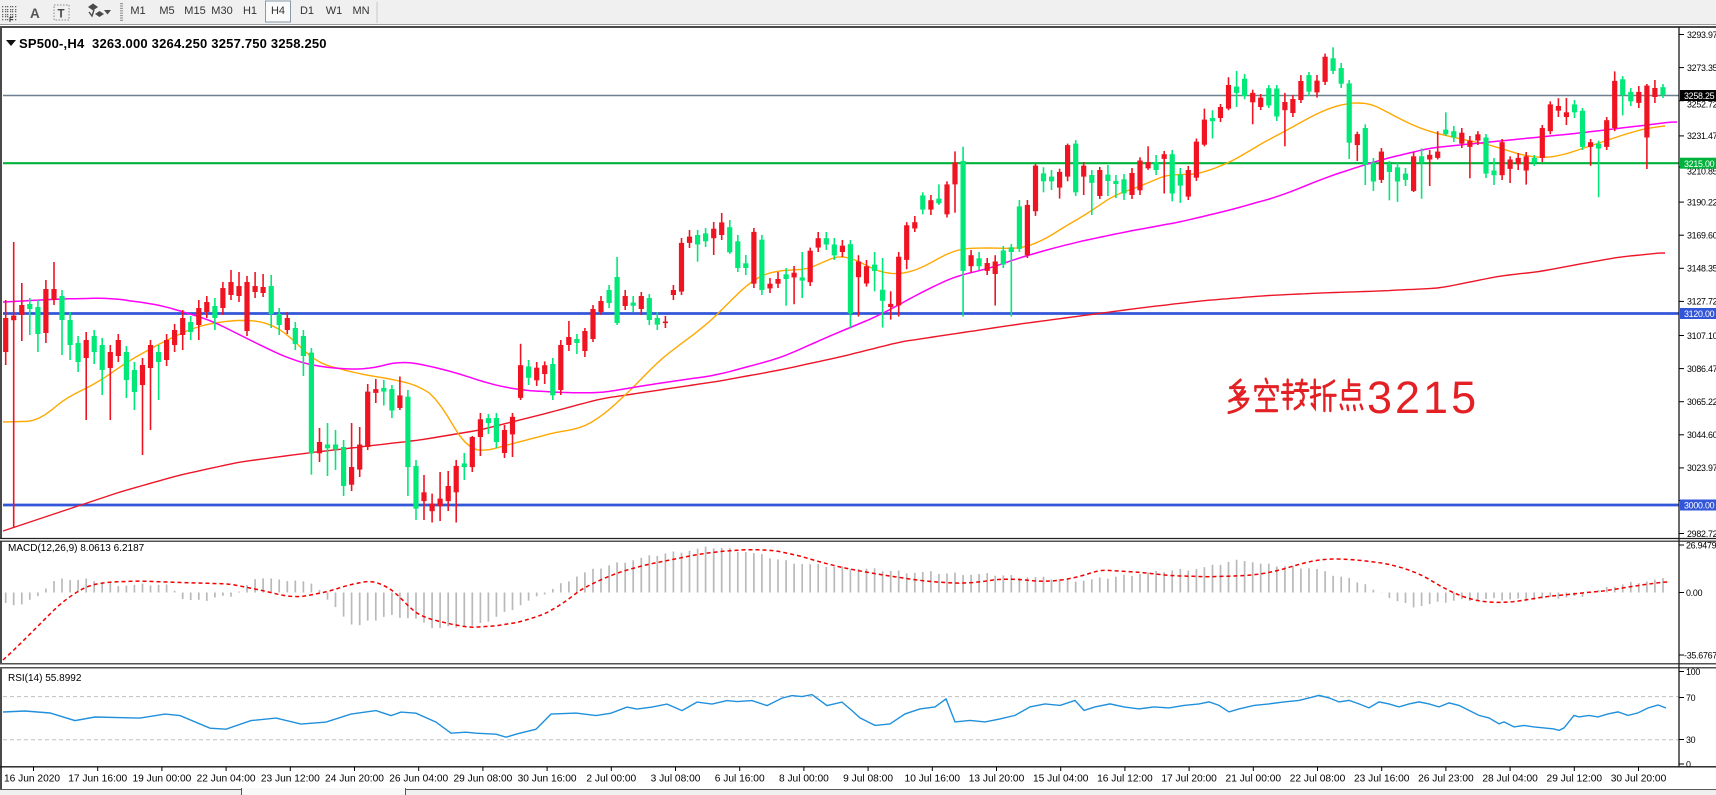  I want to click on svg-text: 3148.35, so click(1701, 269).